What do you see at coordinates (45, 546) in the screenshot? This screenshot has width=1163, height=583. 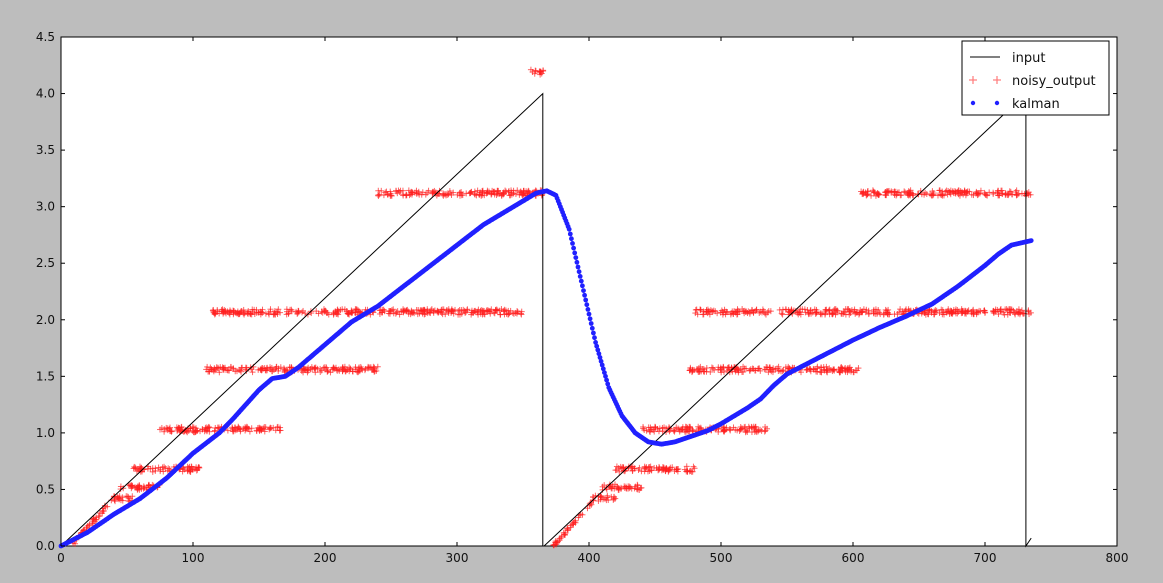 I see `y-tick-label: 0.0` at bounding box center [45, 546].